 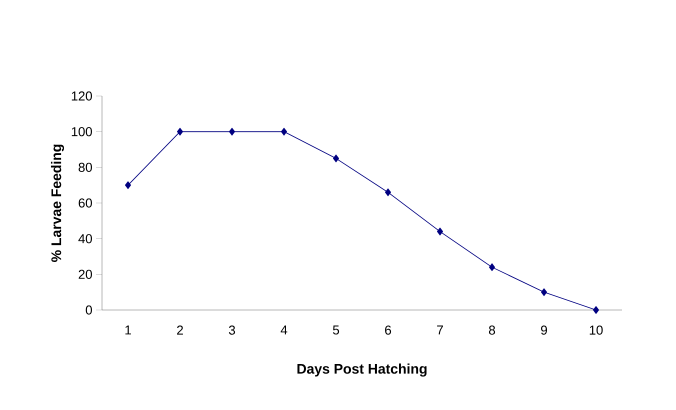 What do you see at coordinates (180, 330) in the screenshot?
I see `x-tick-label: 2` at bounding box center [180, 330].